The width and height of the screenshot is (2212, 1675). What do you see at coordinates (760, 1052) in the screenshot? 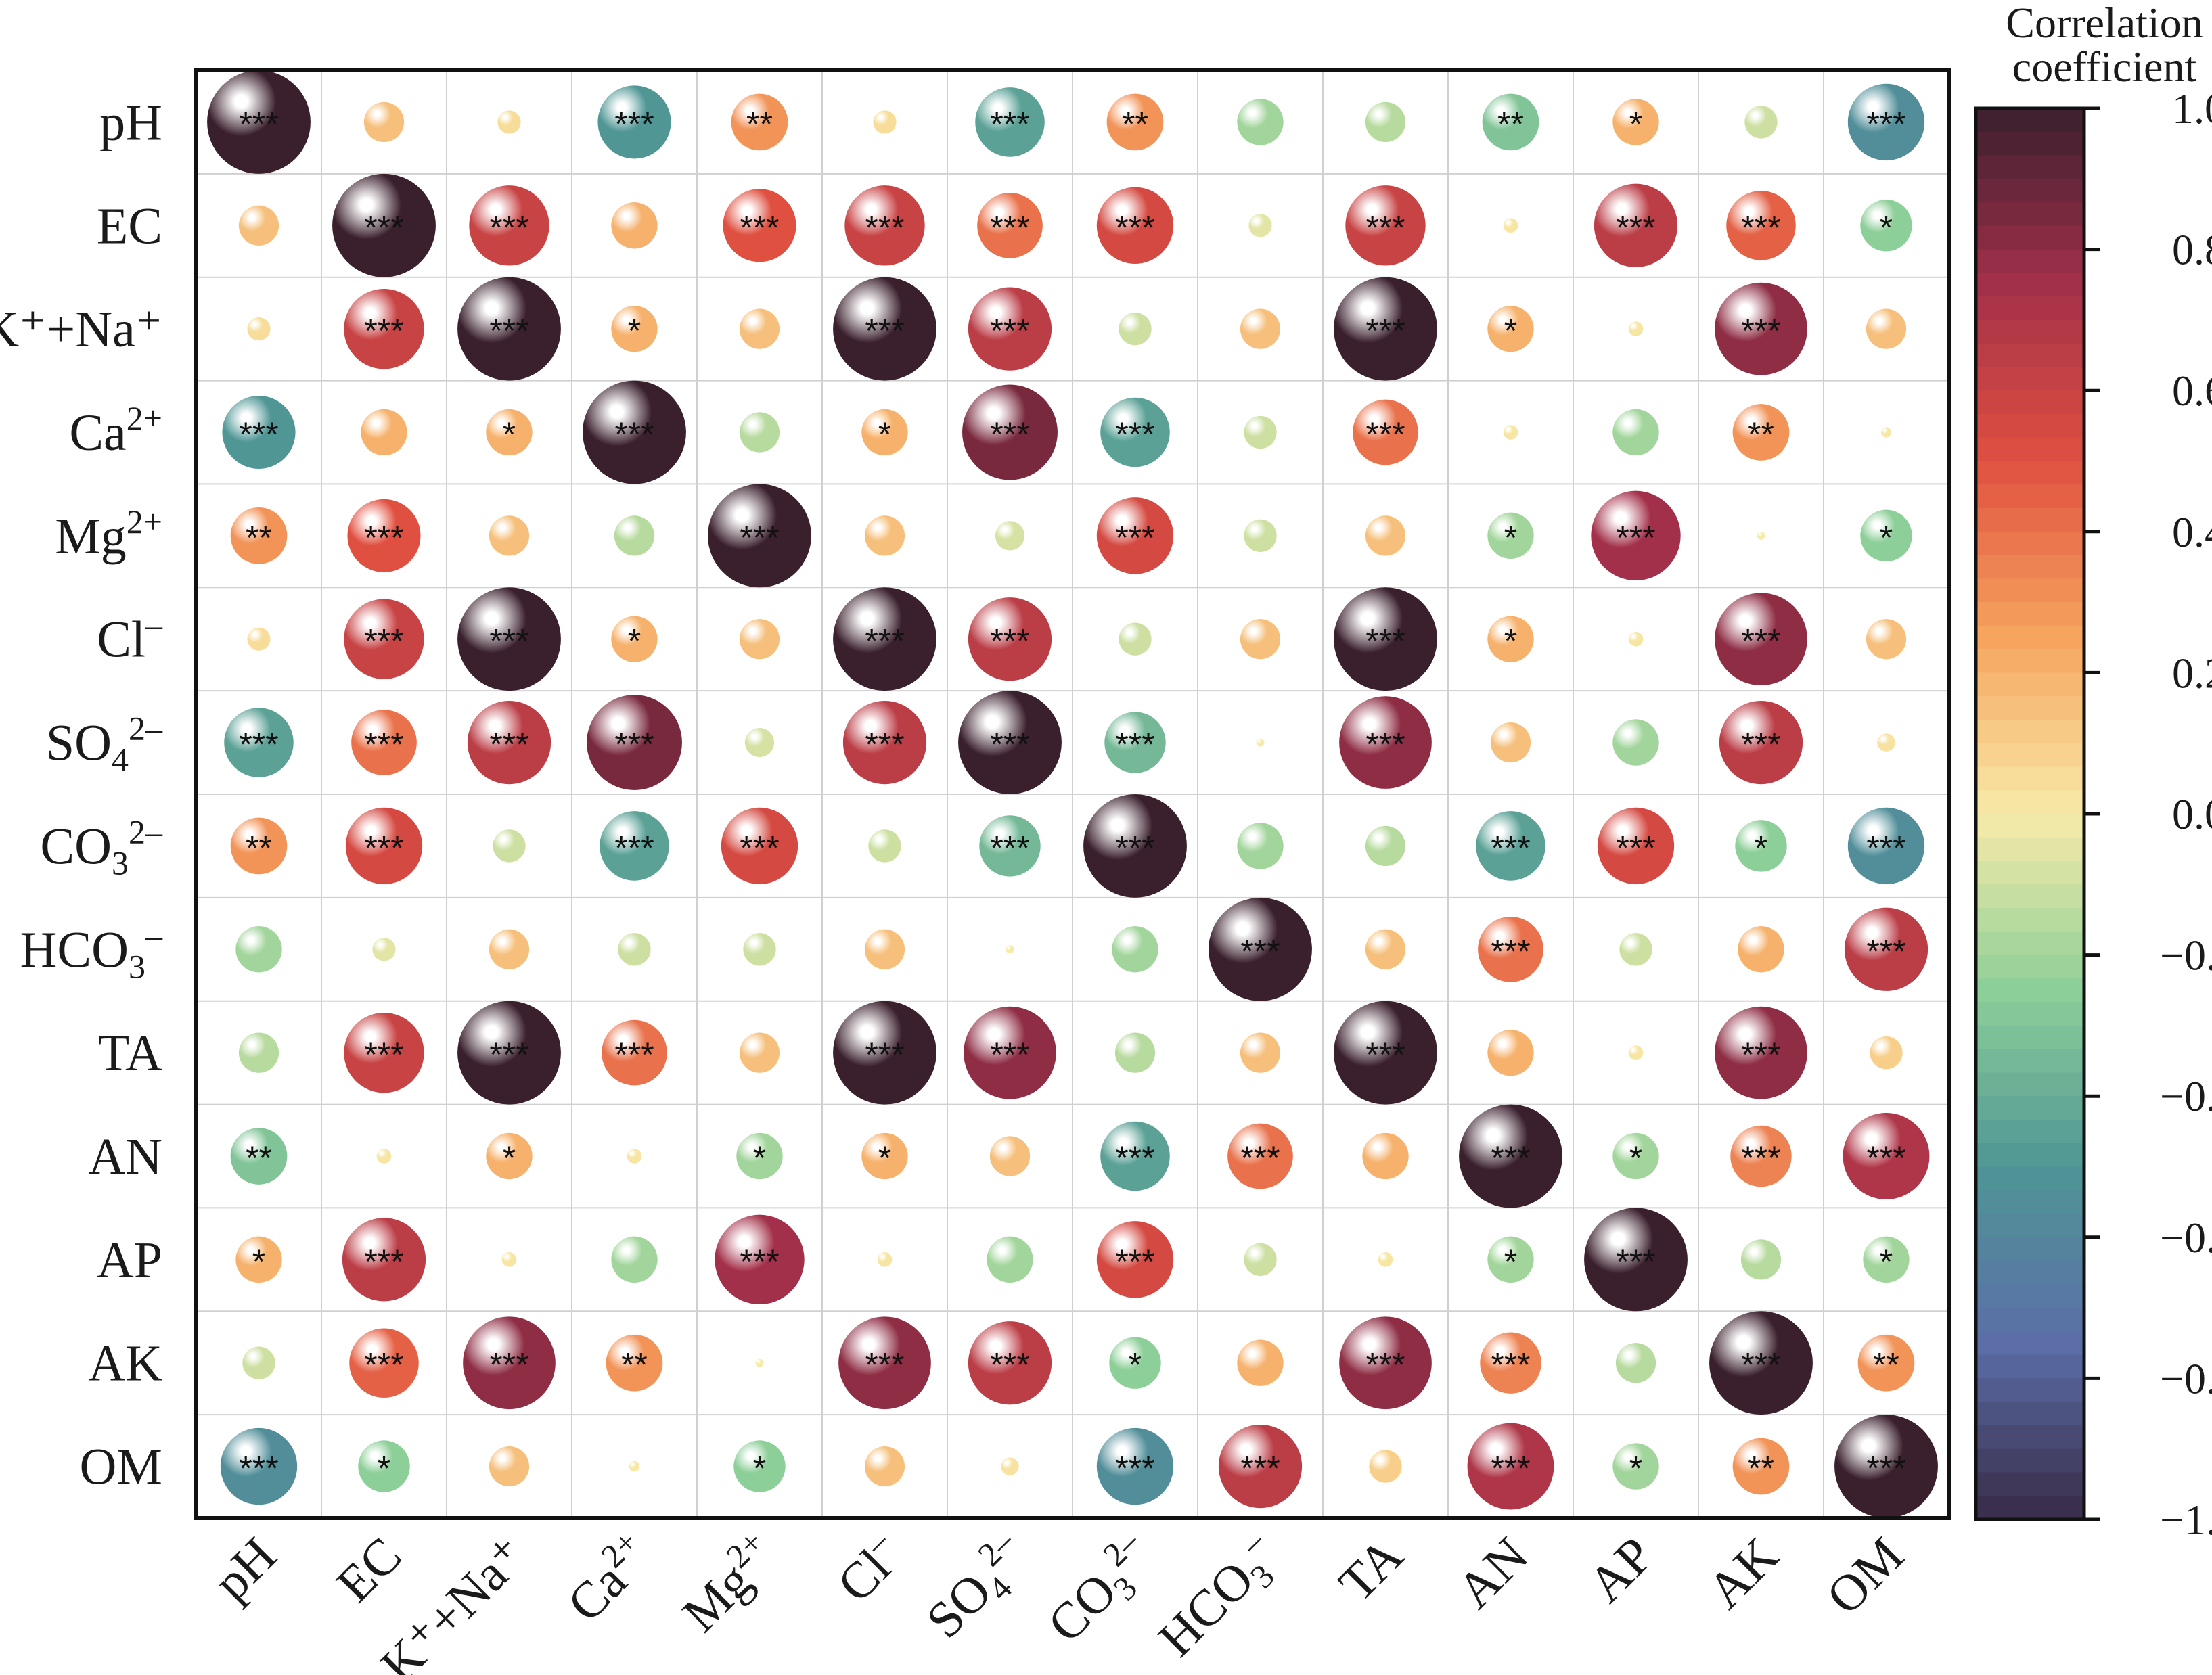
I see `bubble-ta-mg2` at bounding box center [760, 1052].